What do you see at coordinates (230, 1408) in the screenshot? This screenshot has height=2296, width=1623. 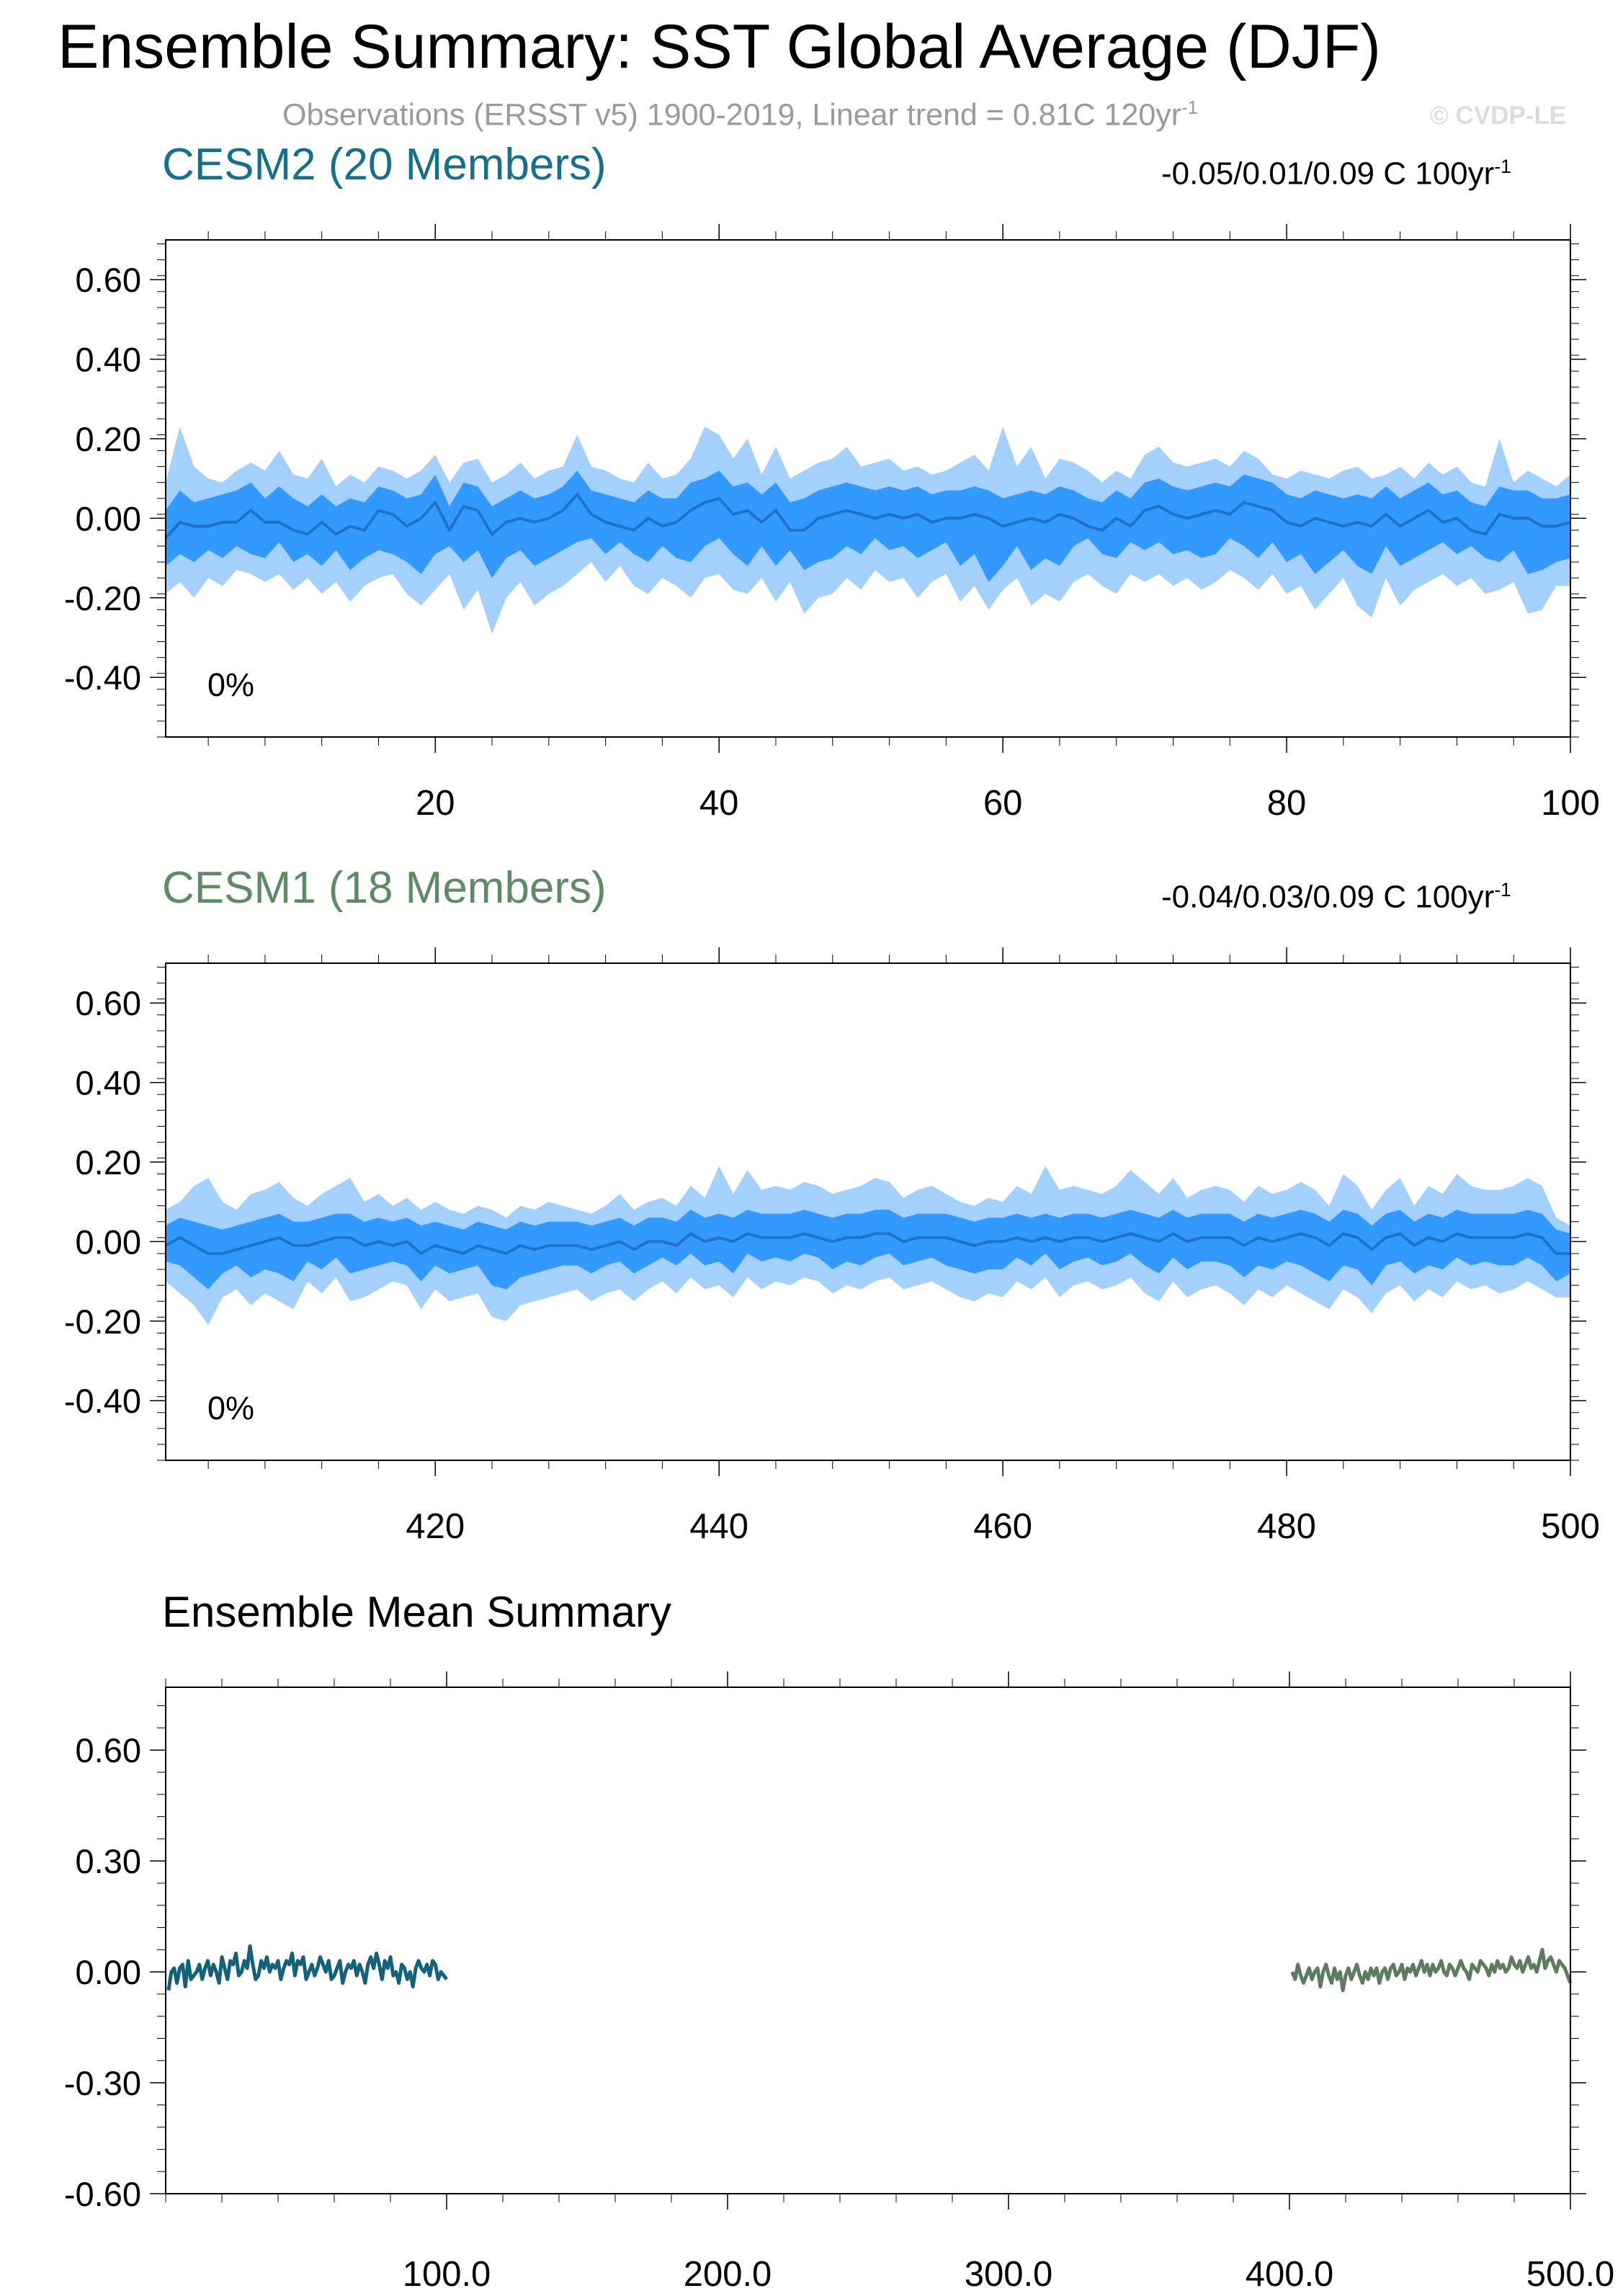 I see `cesm1-percent-label: 0%` at bounding box center [230, 1408].